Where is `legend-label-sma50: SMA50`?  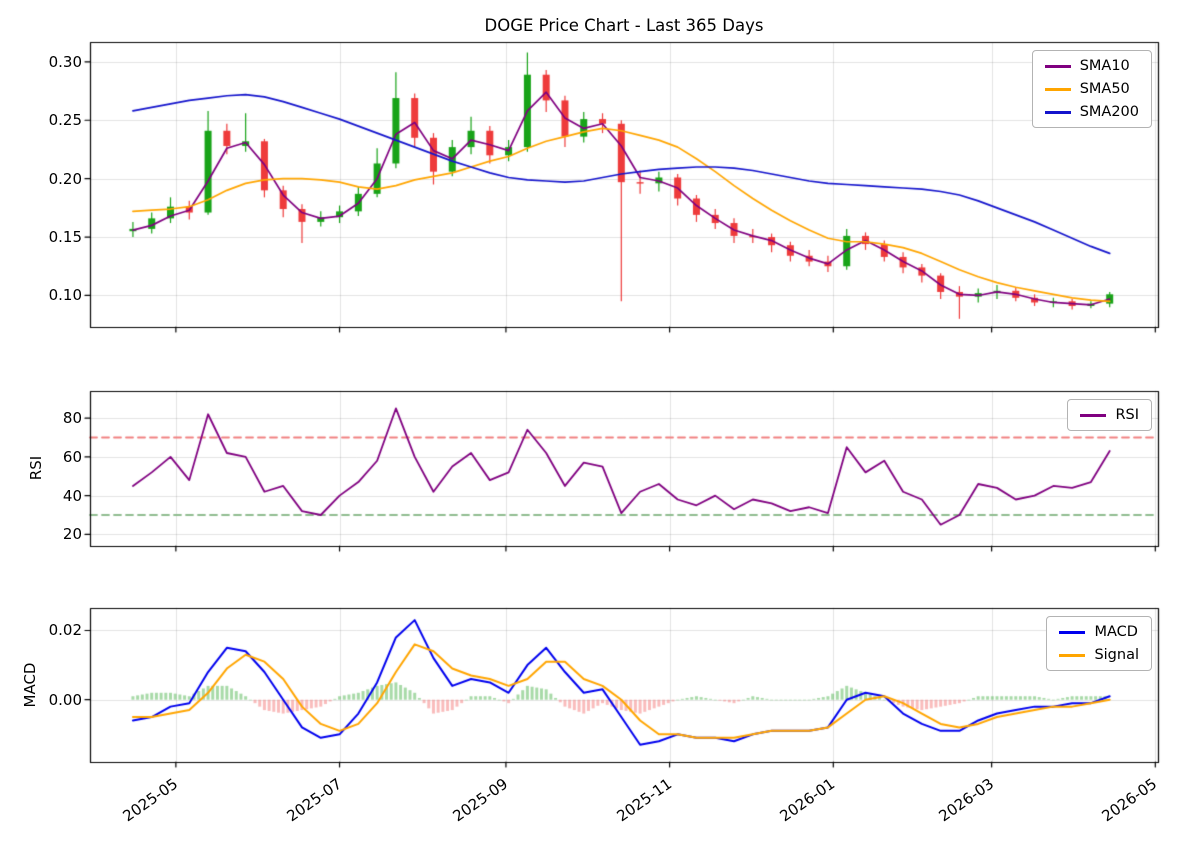 legend-label-sma50: SMA50 is located at coordinates (1104, 89).